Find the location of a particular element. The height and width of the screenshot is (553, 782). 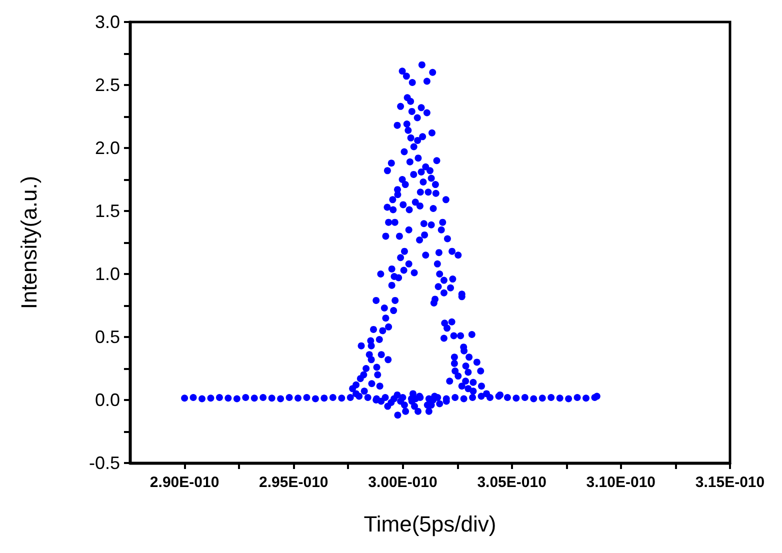

x-axis-title: Time(5ps/div) is located at coordinates (430, 524).